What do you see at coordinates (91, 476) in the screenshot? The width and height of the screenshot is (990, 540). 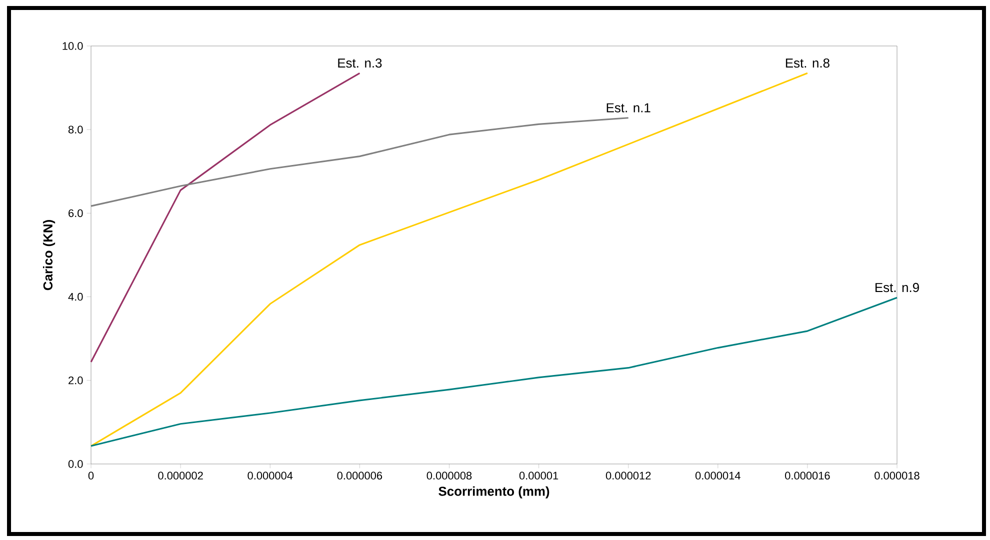 I see `x-tick-label: 0` at bounding box center [91, 476].